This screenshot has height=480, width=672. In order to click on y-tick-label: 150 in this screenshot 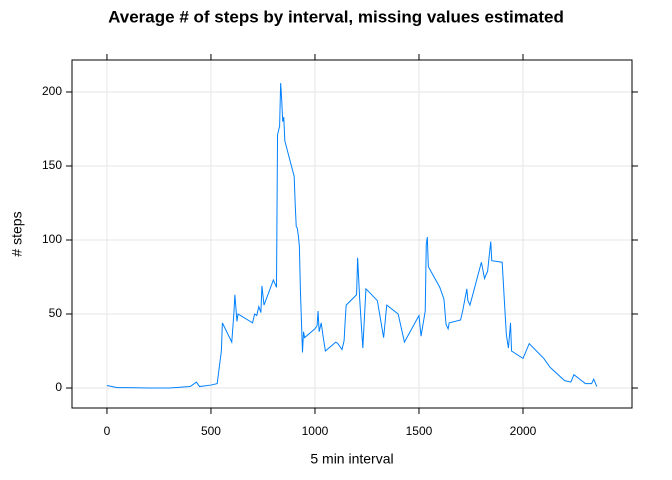, I will do `click(52, 165)`.